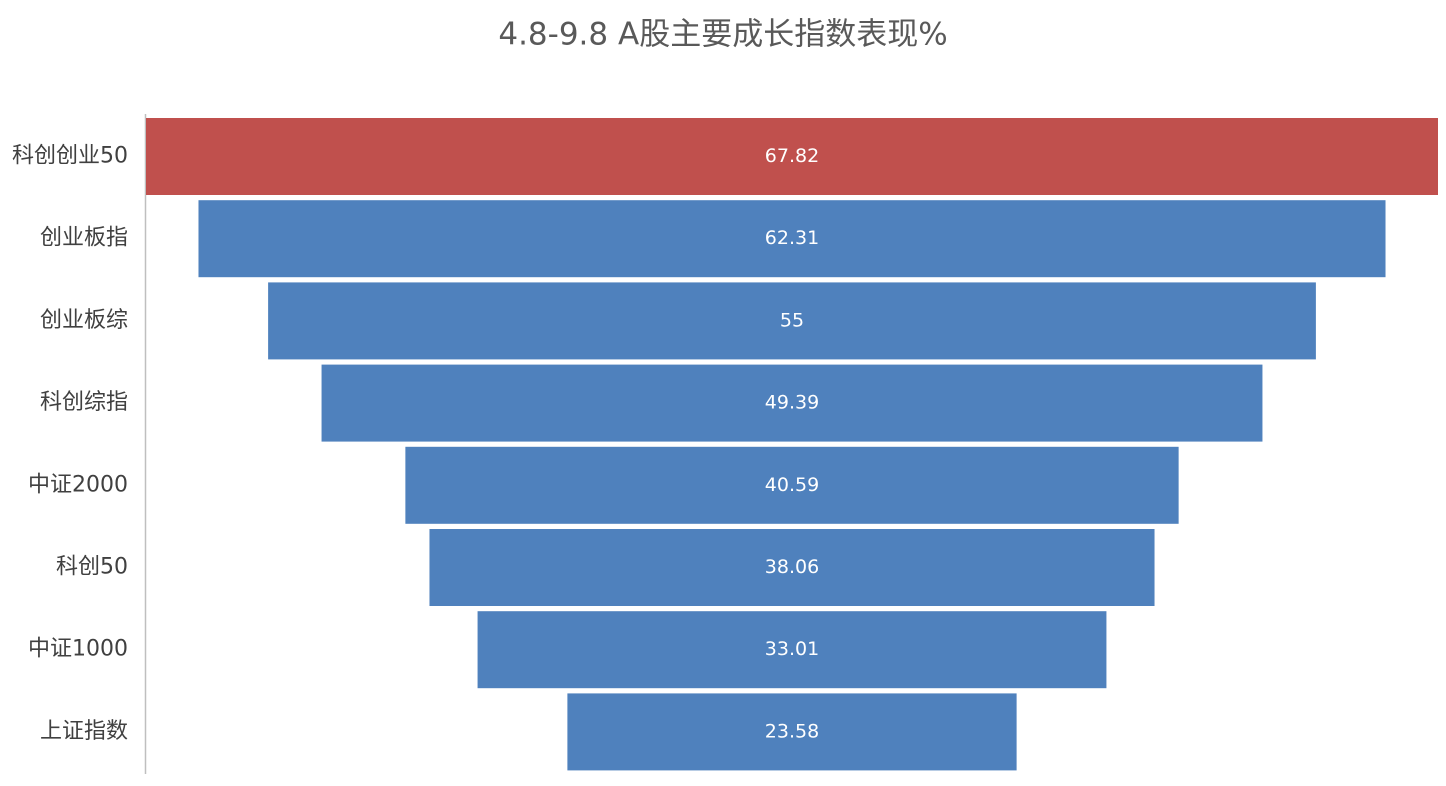  I want to click on value-label: 49.39, so click(792, 403).